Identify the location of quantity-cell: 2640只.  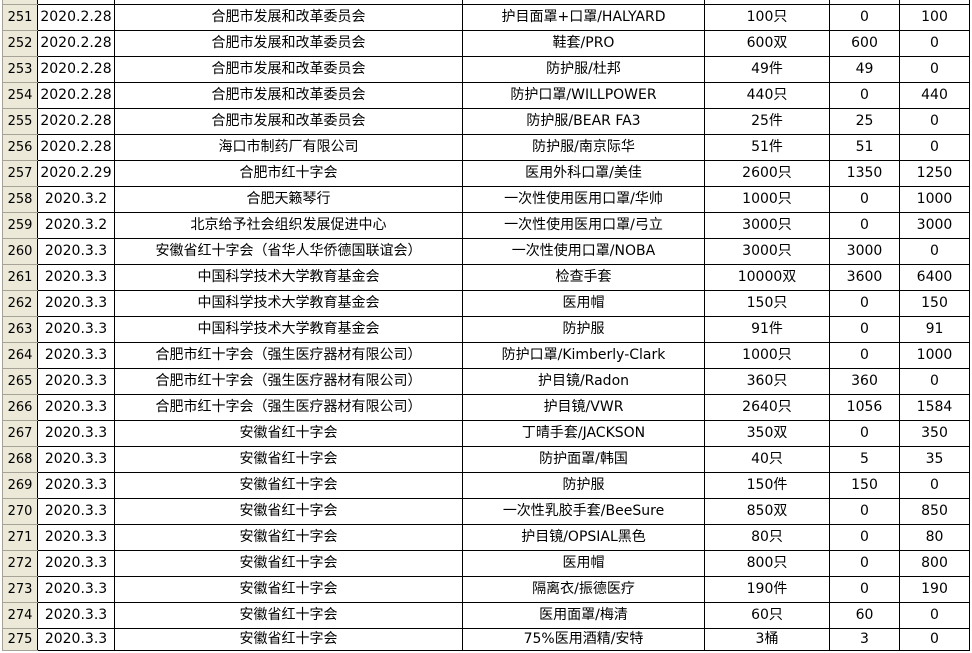
(767, 407).